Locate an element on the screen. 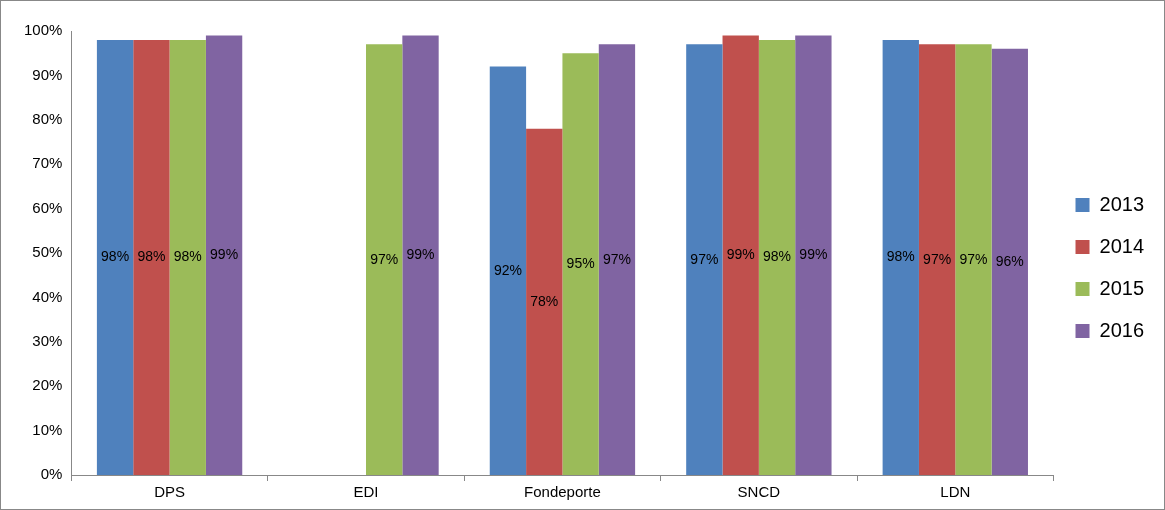 This screenshot has height=510, width=1165. legend-label: 2015 is located at coordinates (1122, 287).